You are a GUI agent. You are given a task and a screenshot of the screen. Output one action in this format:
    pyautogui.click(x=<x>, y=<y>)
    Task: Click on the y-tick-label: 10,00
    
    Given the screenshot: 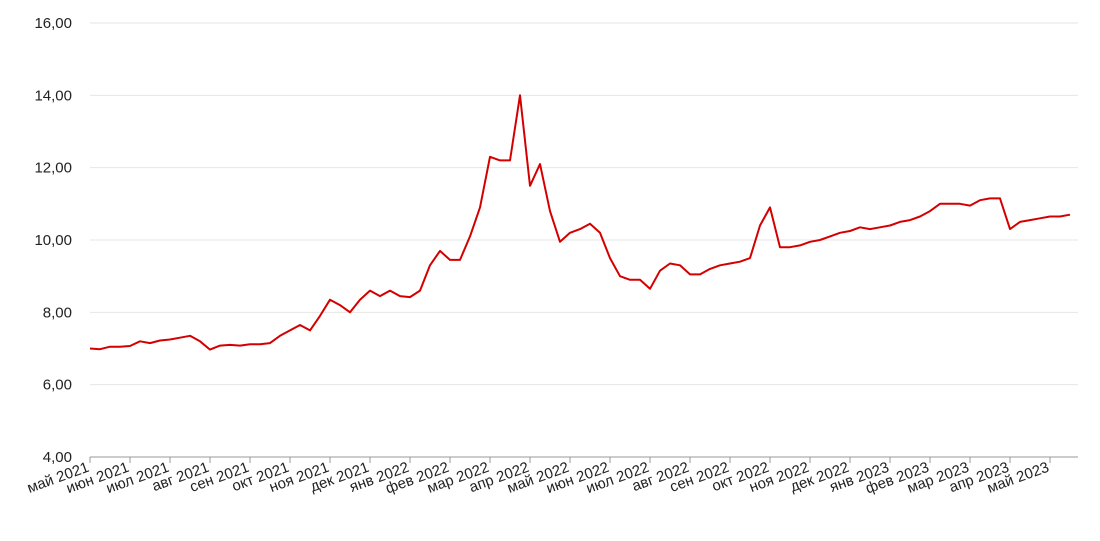 What is the action you would take?
    pyautogui.click(x=53, y=240)
    